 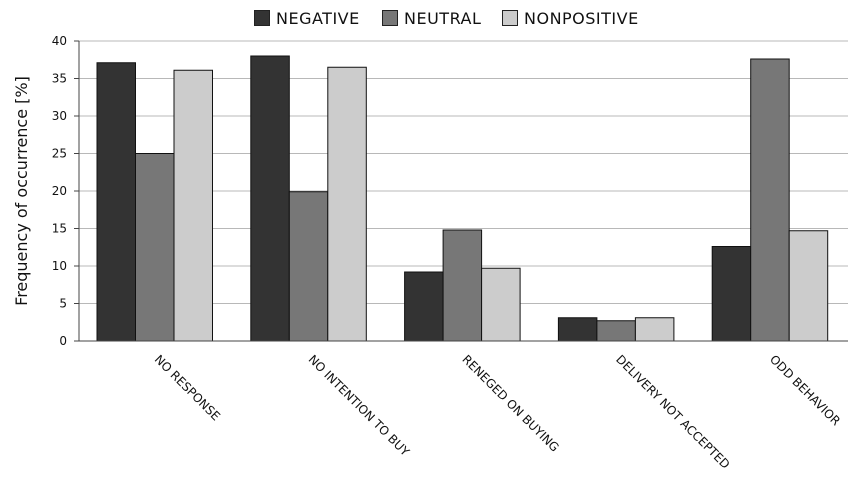 What do you see at coordinates (59, 154) in the screenshot?
I see `y-tick-label: 25` at bounding box center [59, 154].